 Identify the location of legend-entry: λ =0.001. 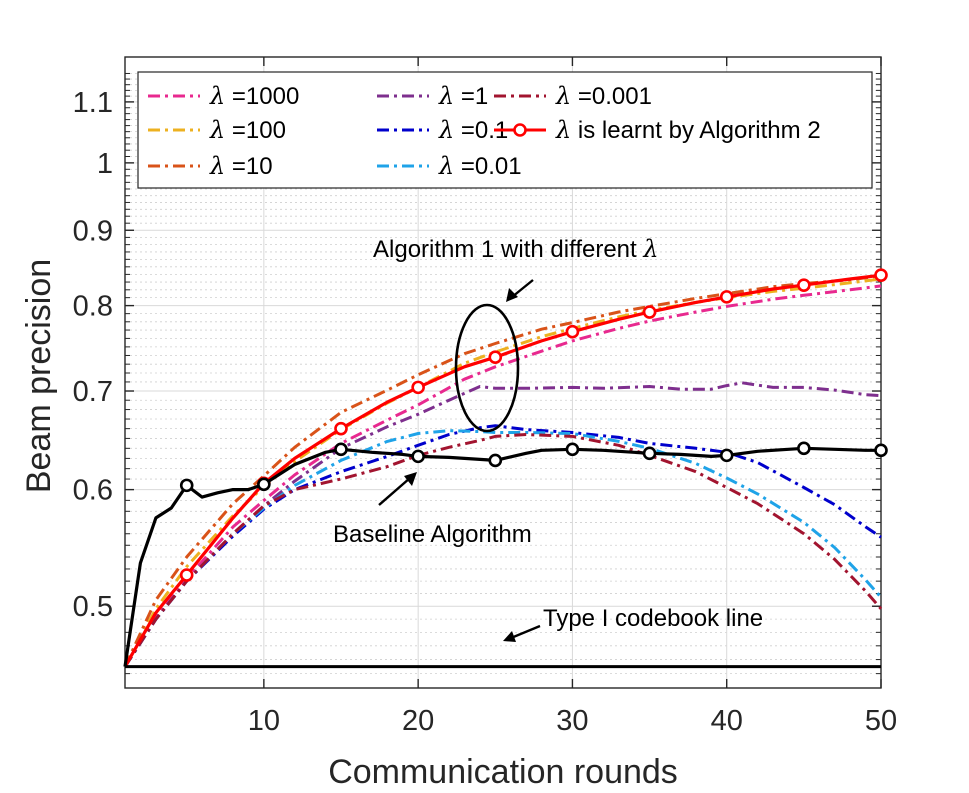
(603, 96).